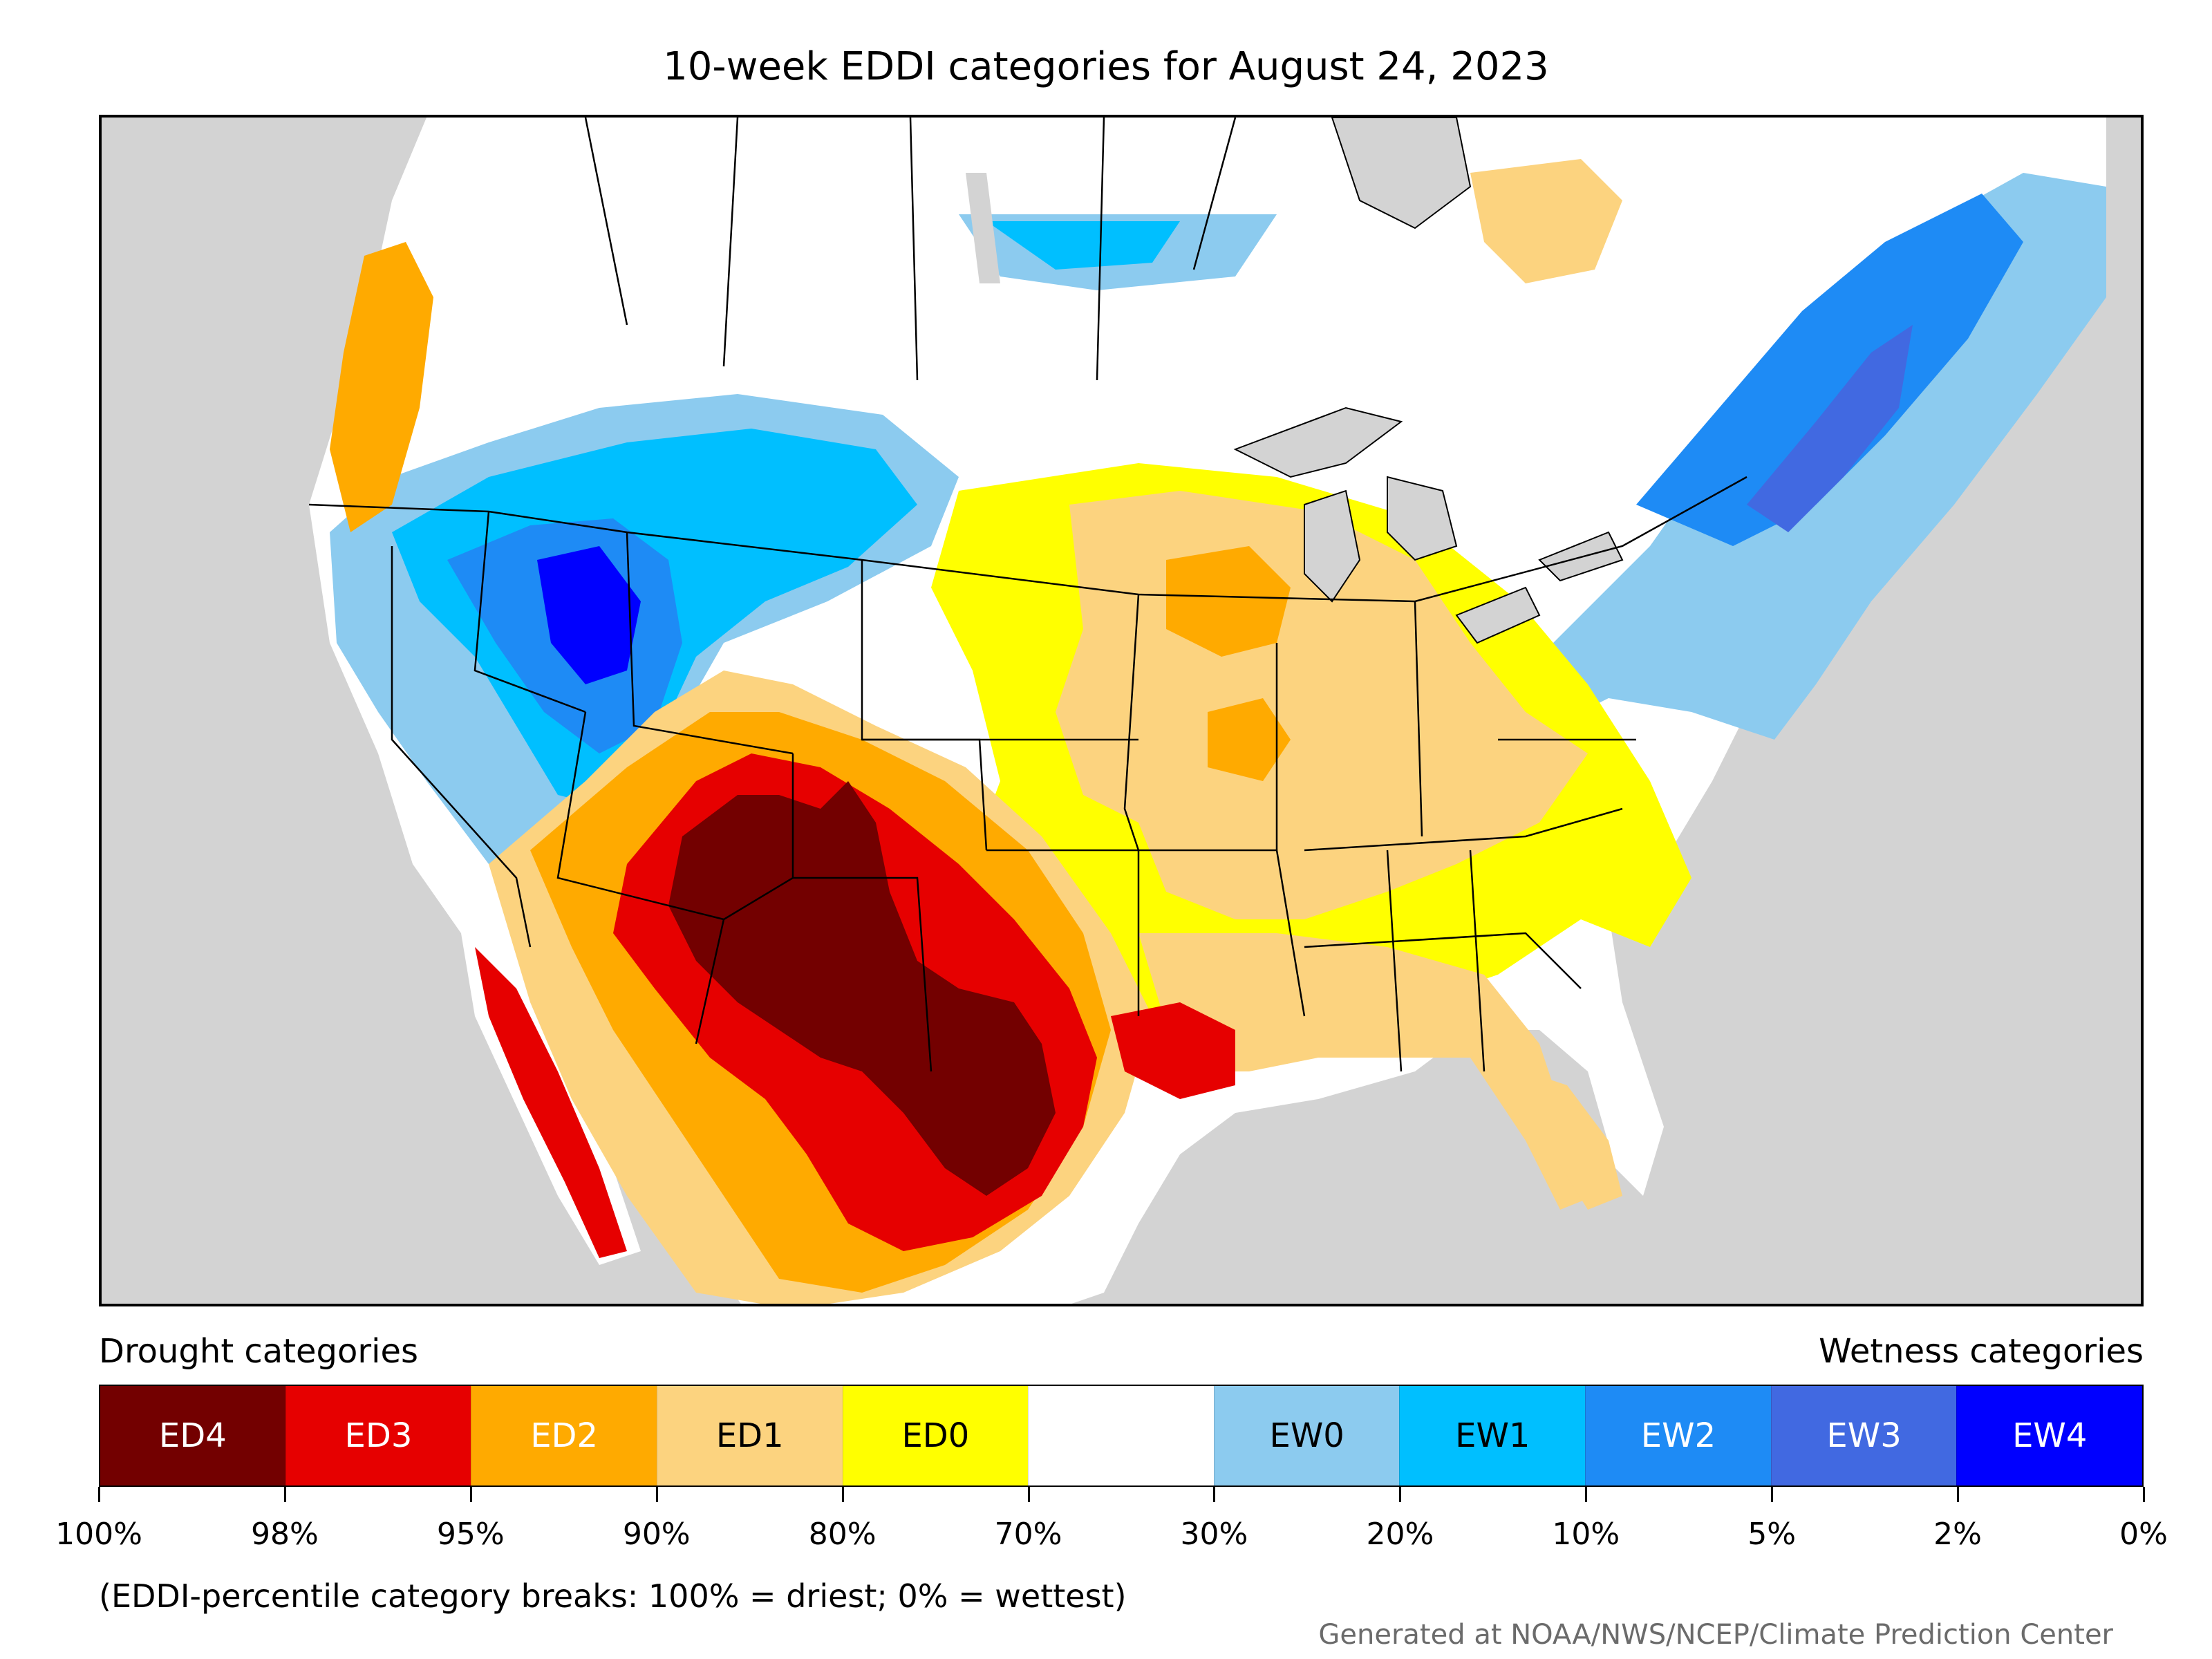 The width and height of the screenshot is (2212, 1659). I want to click on drought-region-pacific-coast-ed2, so click(381, 387).